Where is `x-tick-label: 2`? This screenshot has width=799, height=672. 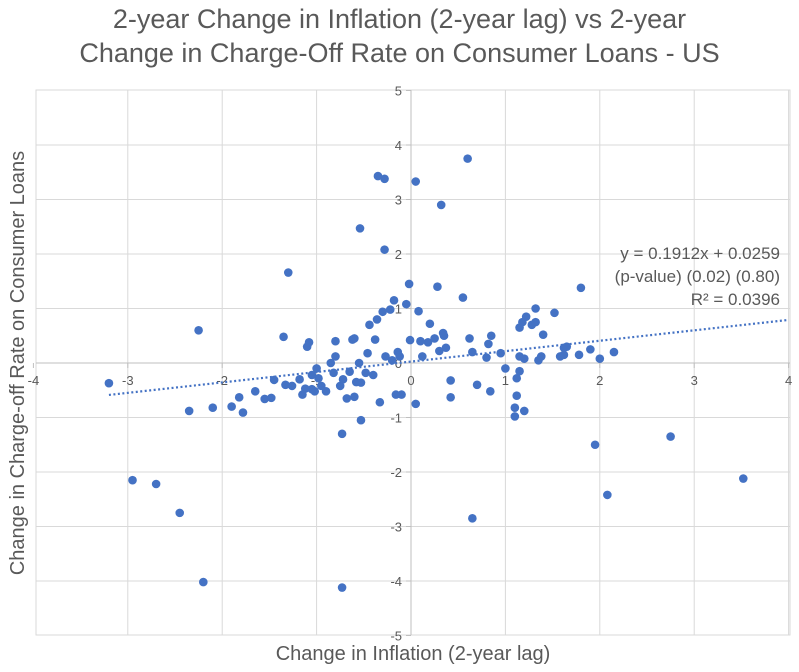
x-tick-label: 2 is located at coordinates (599, 380).